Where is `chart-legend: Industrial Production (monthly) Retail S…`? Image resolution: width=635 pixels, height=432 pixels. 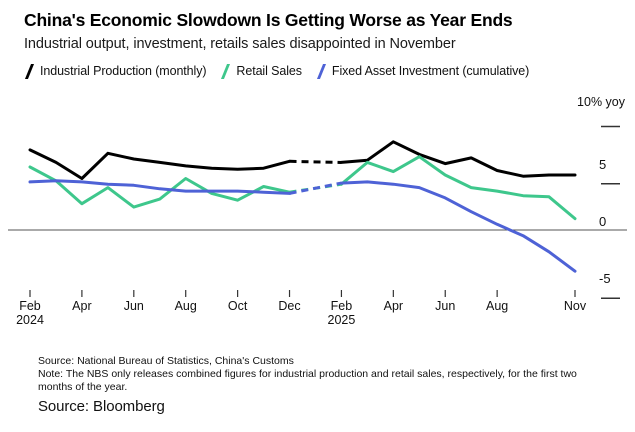
chart-legend: Industrial Production (monthly) Retail S… is located at coordinates (283, 71).